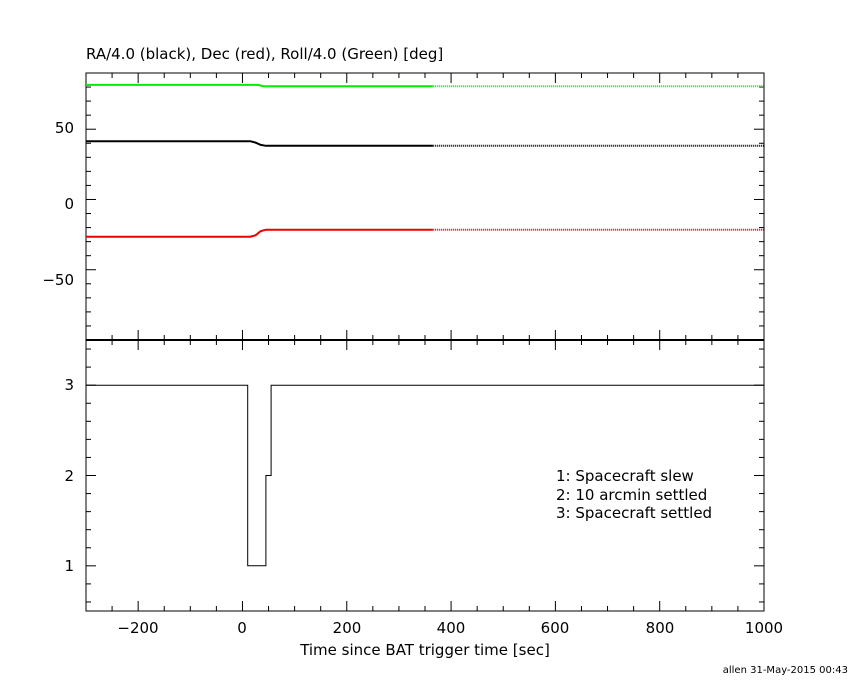 This screenshot has height=680, width=850. What do you see at coordinates (242, 628) in the screenshot?
I see `xtick-label: 0` at bounding box center [242, 628].